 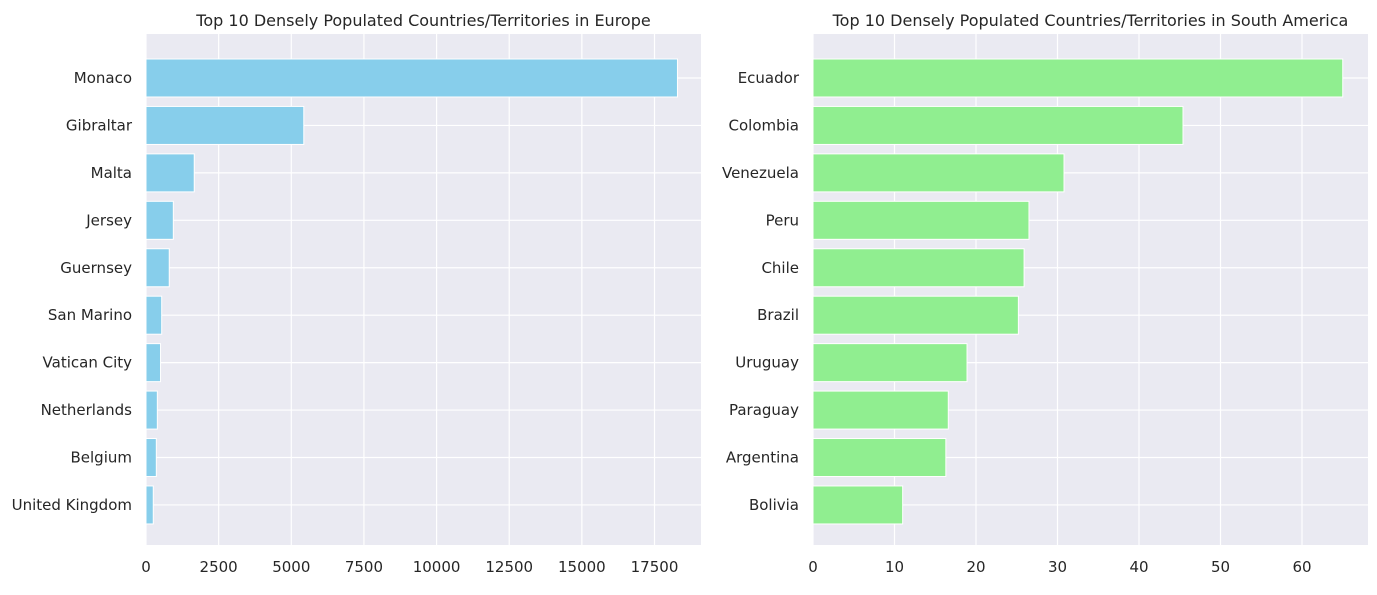 I want to click on y-tick-label: Peru, so click(x=782, y=220).